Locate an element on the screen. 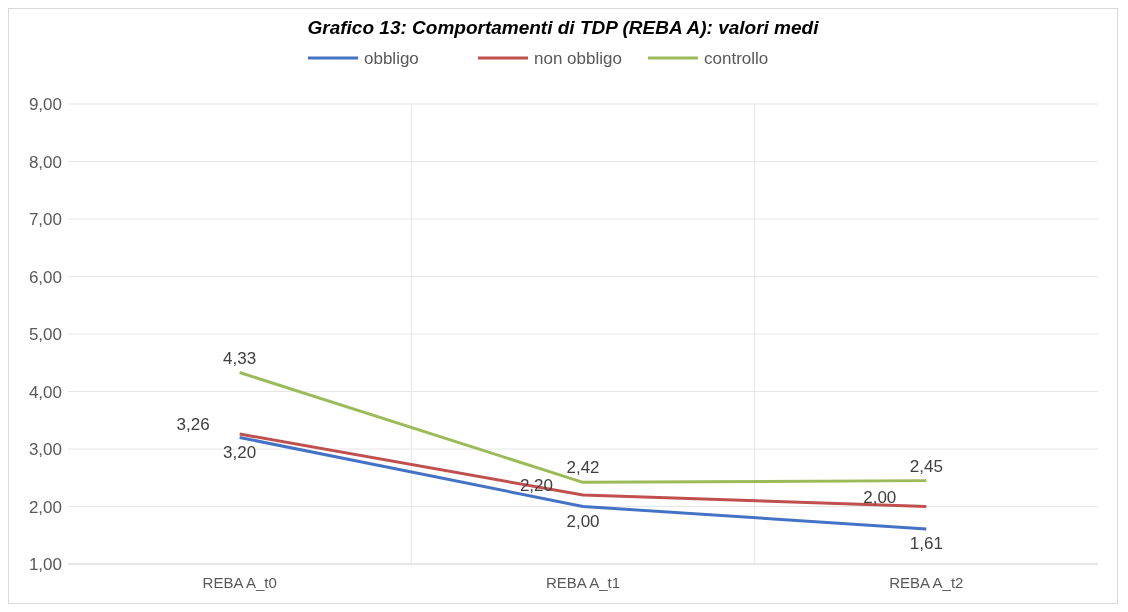 The image size is (1128, 612). data-label: 2,45 is located at coordinates (926, 466).